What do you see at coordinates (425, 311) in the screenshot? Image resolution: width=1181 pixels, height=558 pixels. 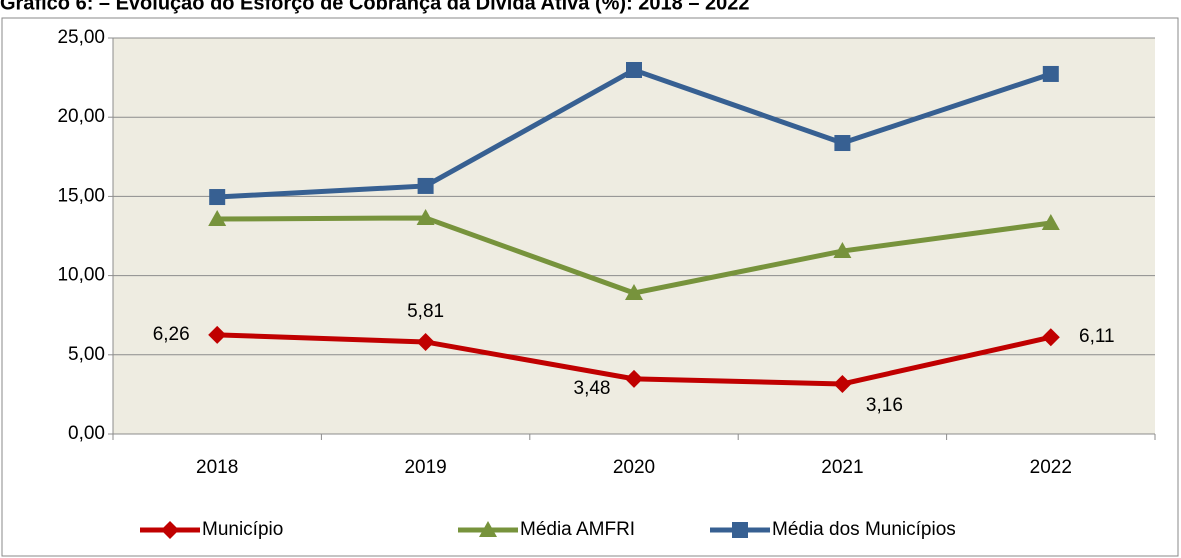 I see `data-label: 5,81` at bounding box center [425, 311].